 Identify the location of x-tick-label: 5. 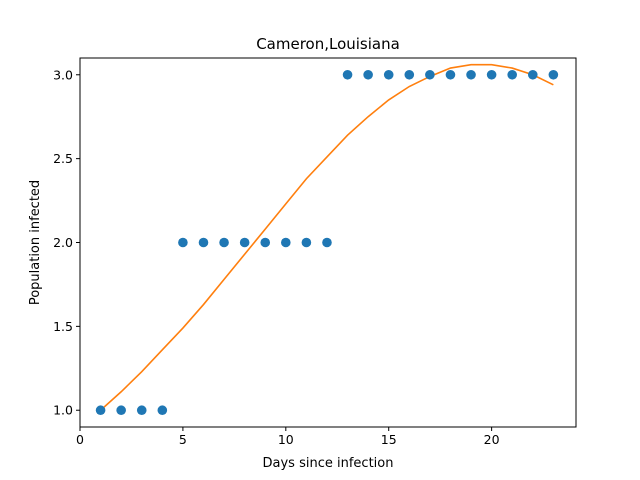
(183, 439).